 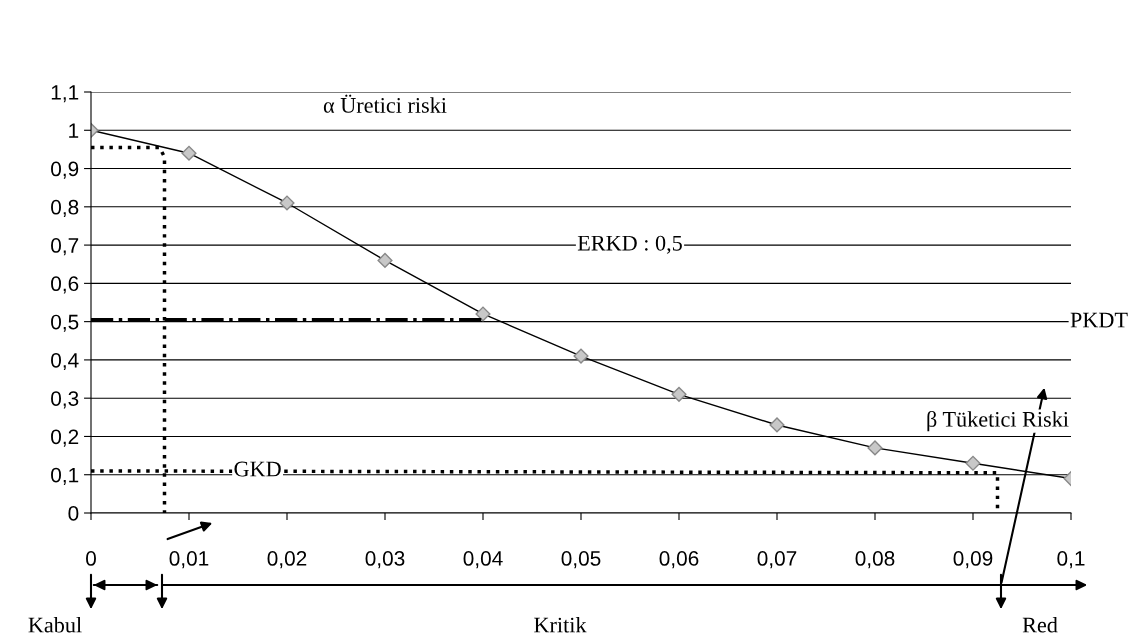 I want to click on text: Red, so click(x=1040, y=624).